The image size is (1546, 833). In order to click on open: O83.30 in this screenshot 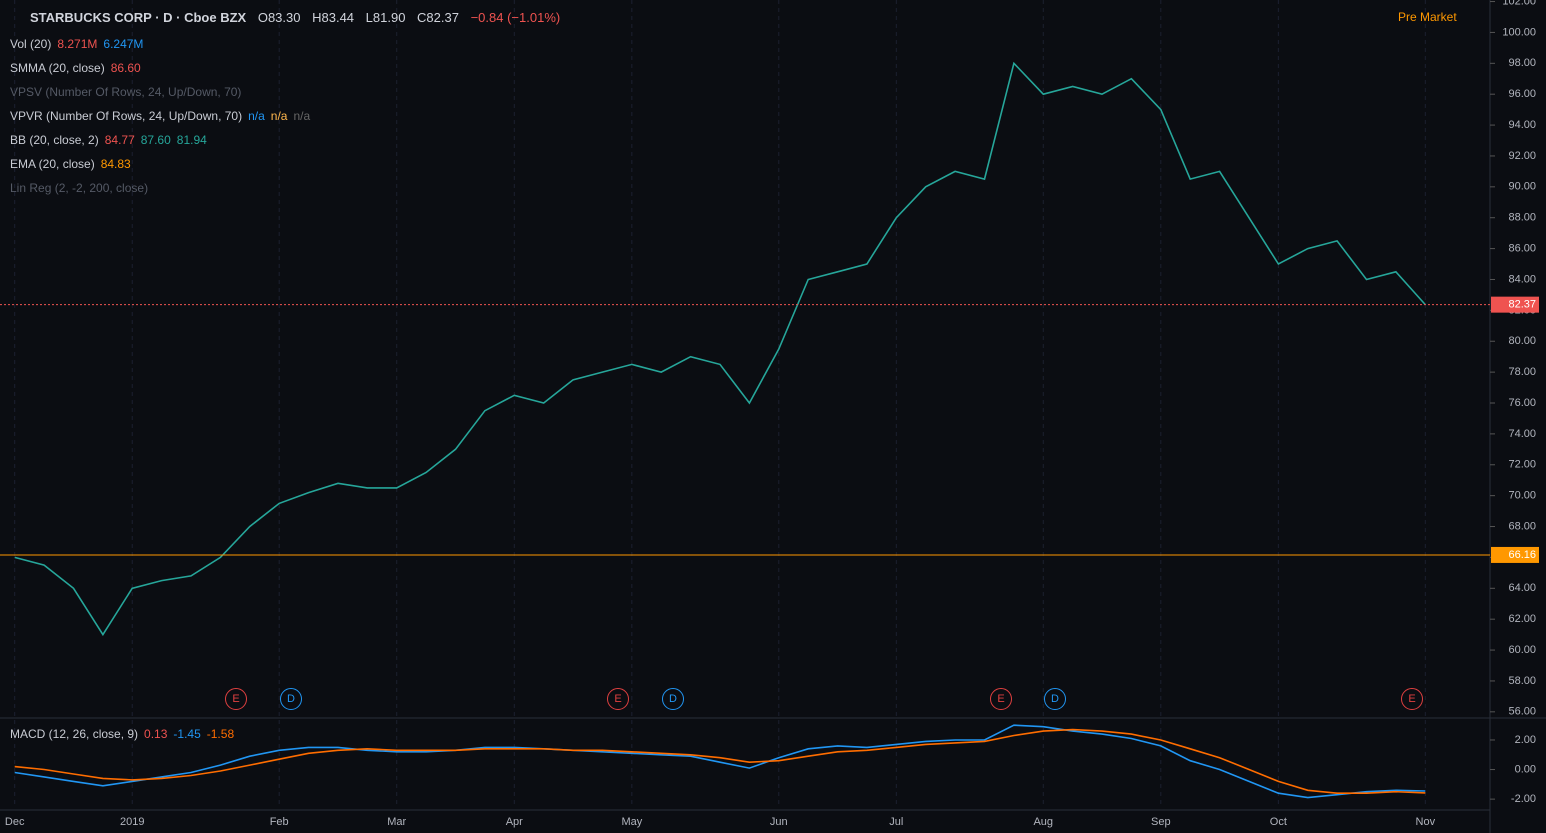, I will do `click(279, 17)`.